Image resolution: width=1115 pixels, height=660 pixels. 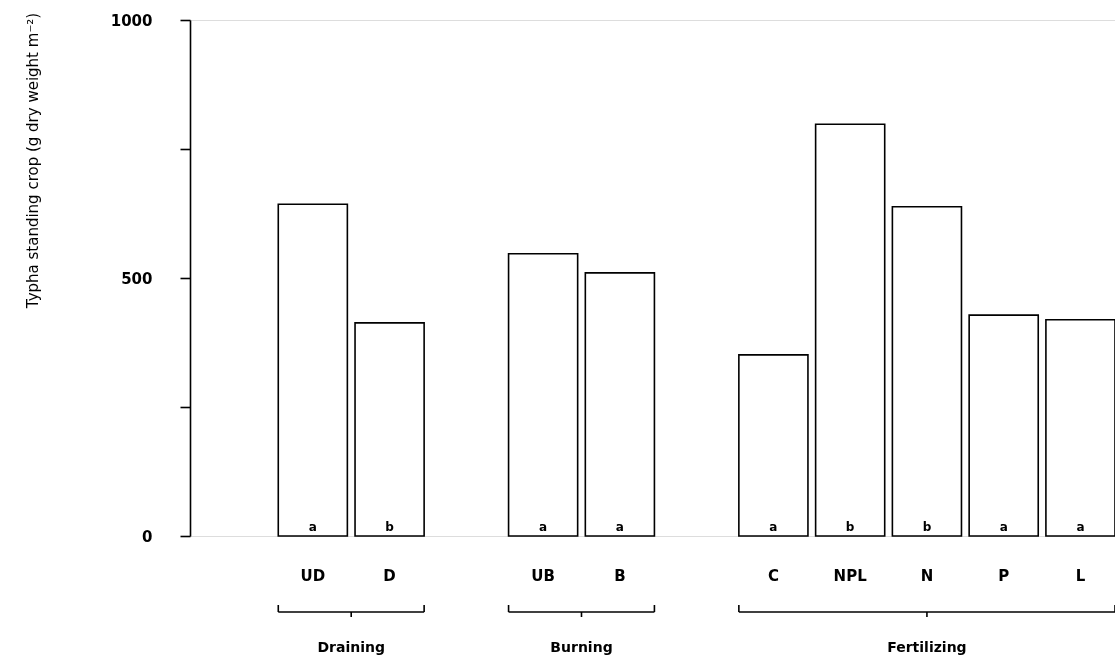 What do you see at coordinates (543, 576) in the screenshot?
I see `x-tick-label: UB` at bounding box center [543, 576].